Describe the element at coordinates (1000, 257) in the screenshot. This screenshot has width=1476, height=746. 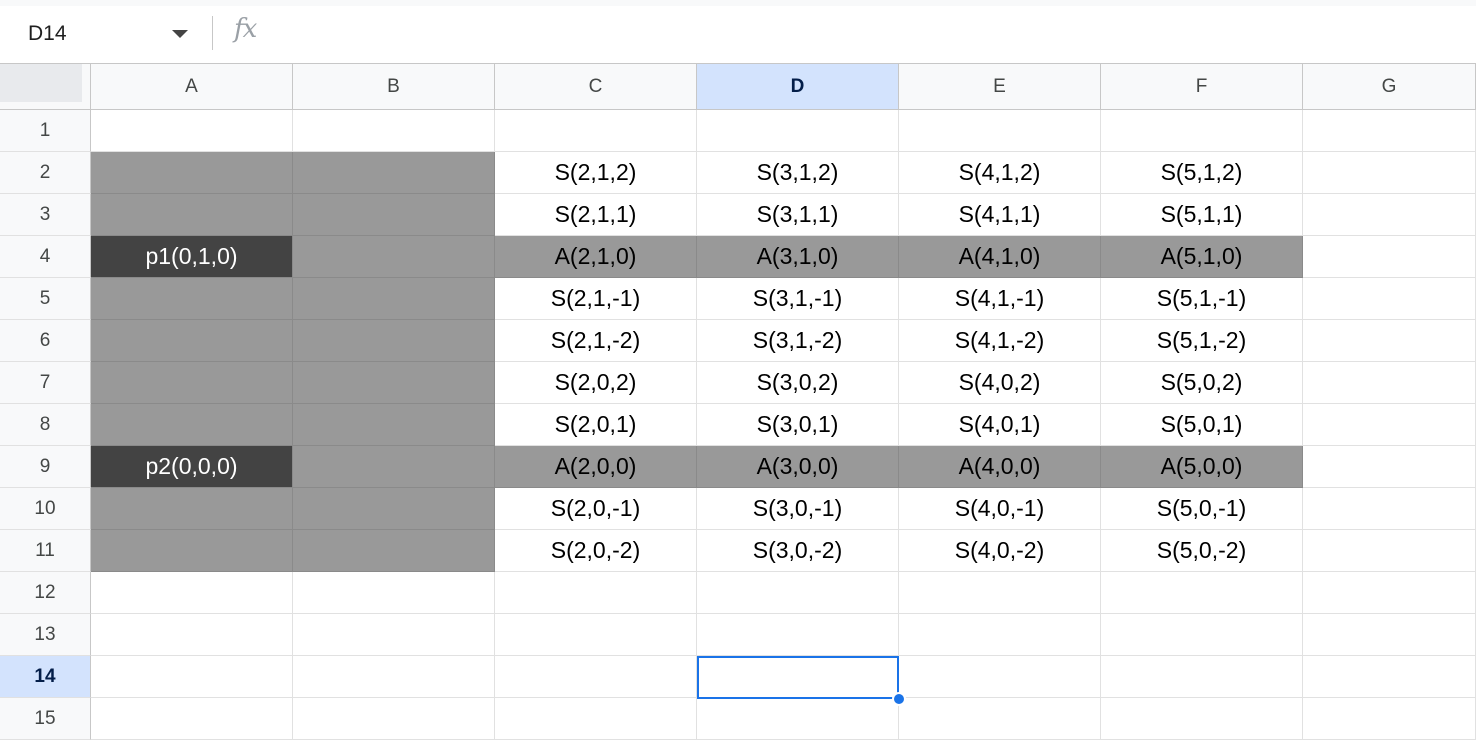
I see `cell-e4: A(4,1,0)` at that location.